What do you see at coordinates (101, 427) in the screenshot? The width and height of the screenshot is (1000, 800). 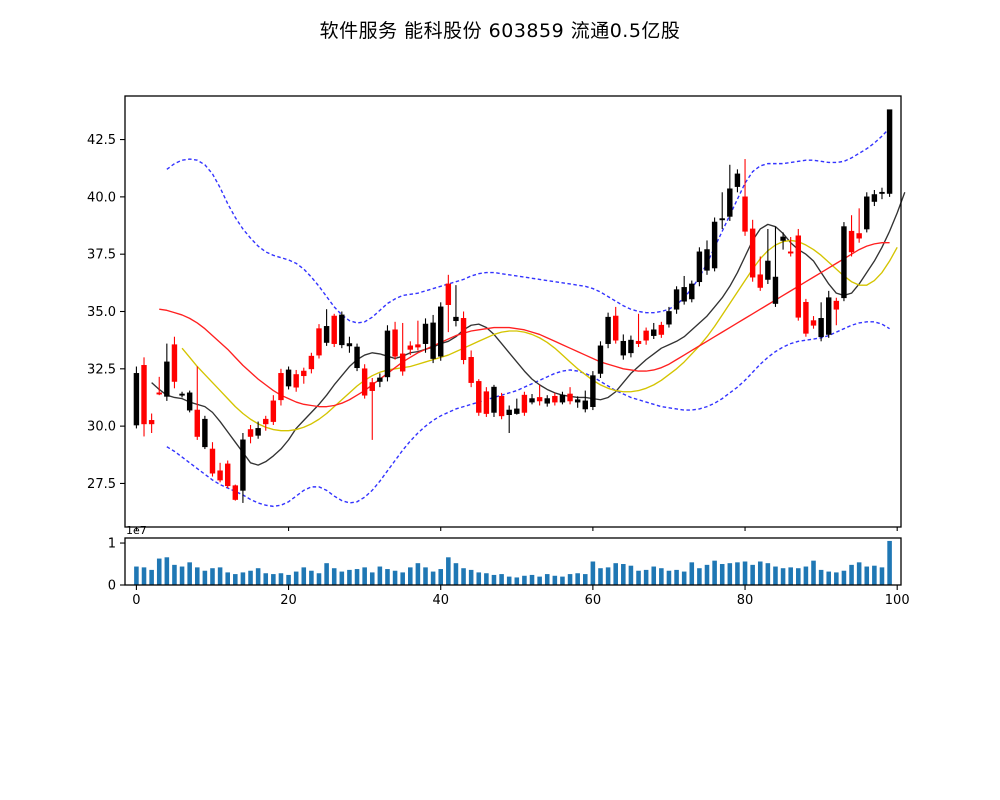 I see `price-y-tick-label: 30.0` at bounding box center [101, 427].